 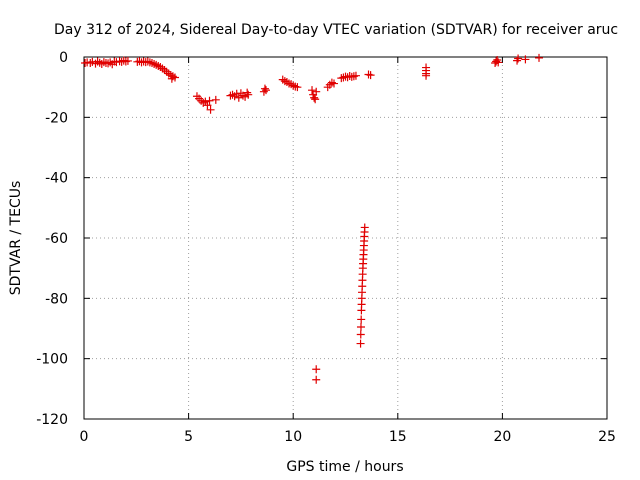 What do you see at coordinates (398, 437) in the screenshot?
I see `x-tick-label: 15` at bounding box center [398, 437].